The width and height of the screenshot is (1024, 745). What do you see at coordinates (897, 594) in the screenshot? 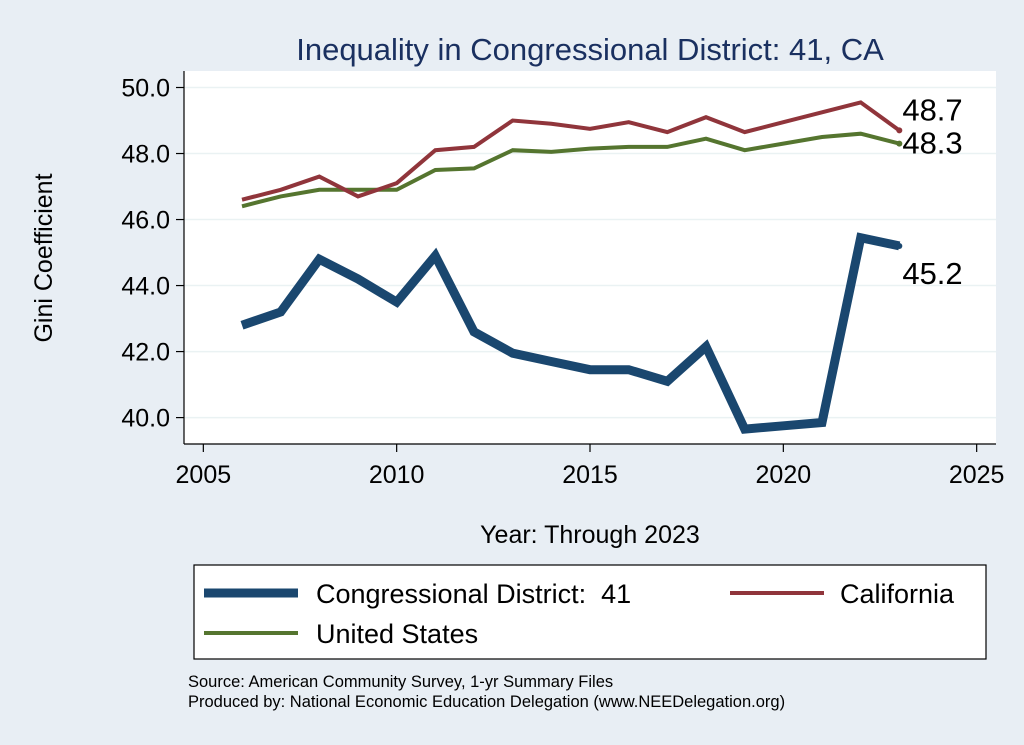
I see `legend-label-california: California` at bounding box center [897, 594].